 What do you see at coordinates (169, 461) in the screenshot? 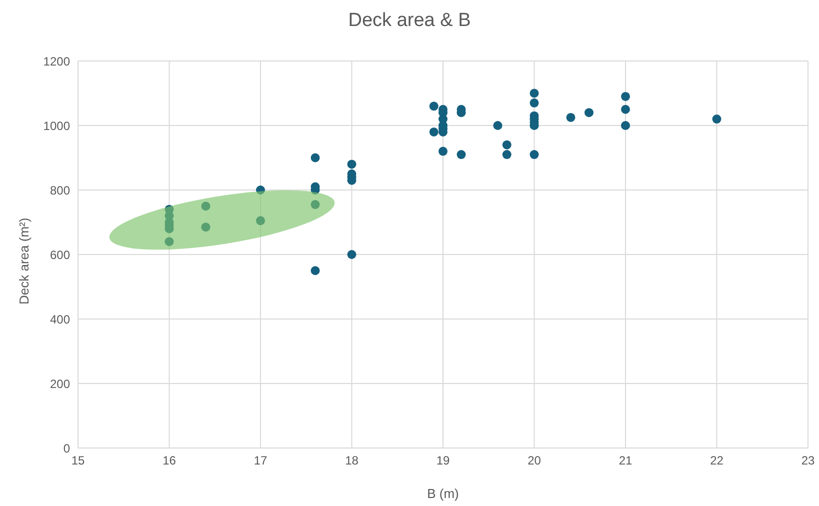
I see `x-tick-label: 16` at bounding box center [169, 461].